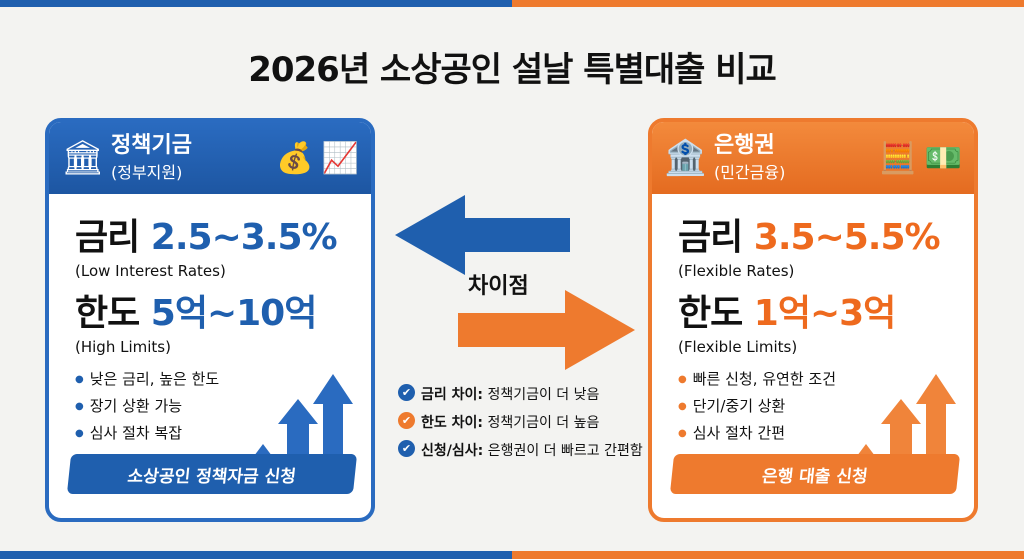 Image resolution: width=1024 pixels, height=559 pixels. What do you see at coordinates (295, 158) in the screenshot?
I see `money-bag-icon: 💰` at bounding box center [295, 158].